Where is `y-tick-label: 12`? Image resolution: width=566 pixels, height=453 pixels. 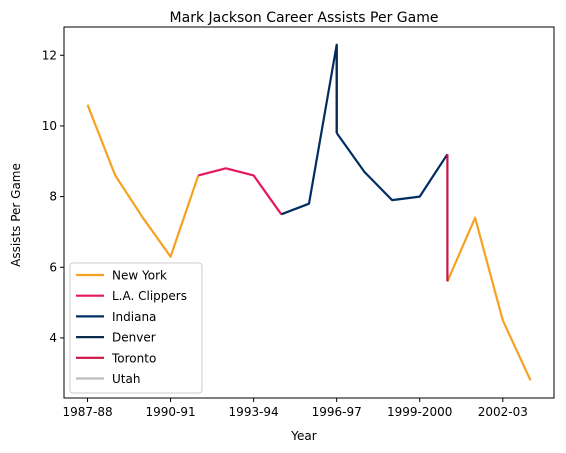 y-tick-label: 12 is located at coordinates (49, 55).